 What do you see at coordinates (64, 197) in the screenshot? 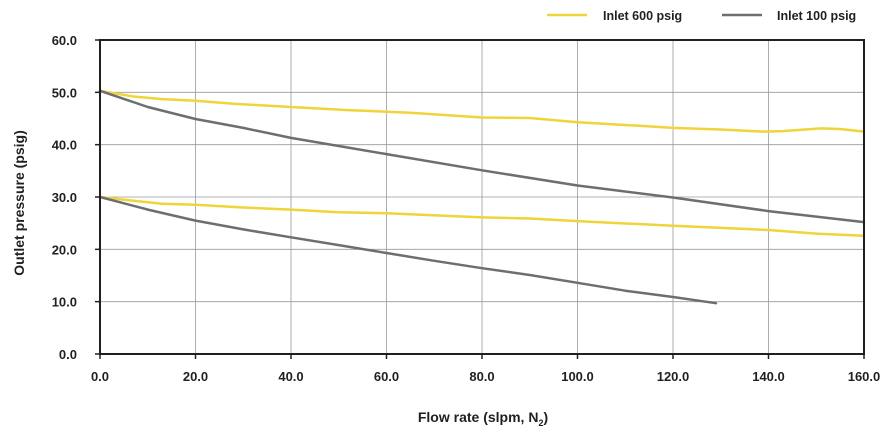
I see `y-tick-label-3: 30.0` at bounding box center [64, 197].